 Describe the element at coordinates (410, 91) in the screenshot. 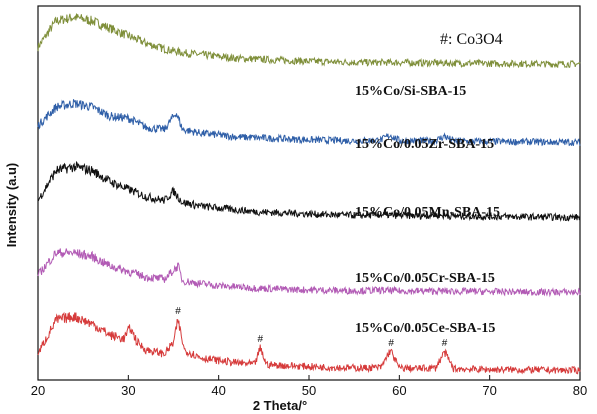

I see `series-label-1: 15%Co/Si-SBA-15` at that location.